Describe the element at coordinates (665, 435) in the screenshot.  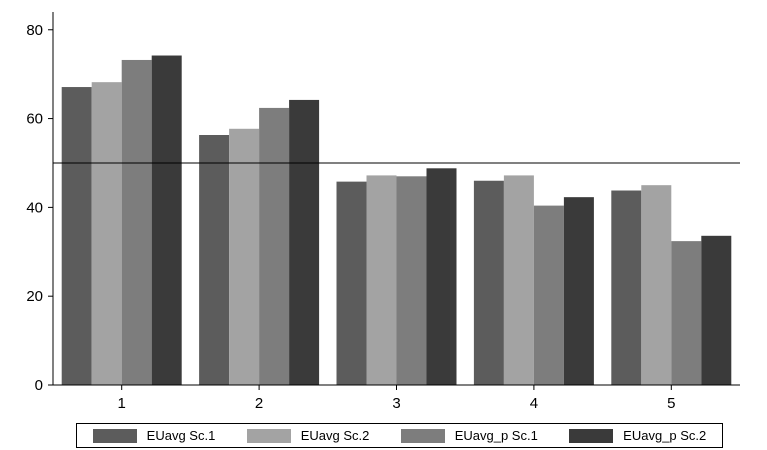
I see `legend-label: EUavg_p Sc.2` at that location.